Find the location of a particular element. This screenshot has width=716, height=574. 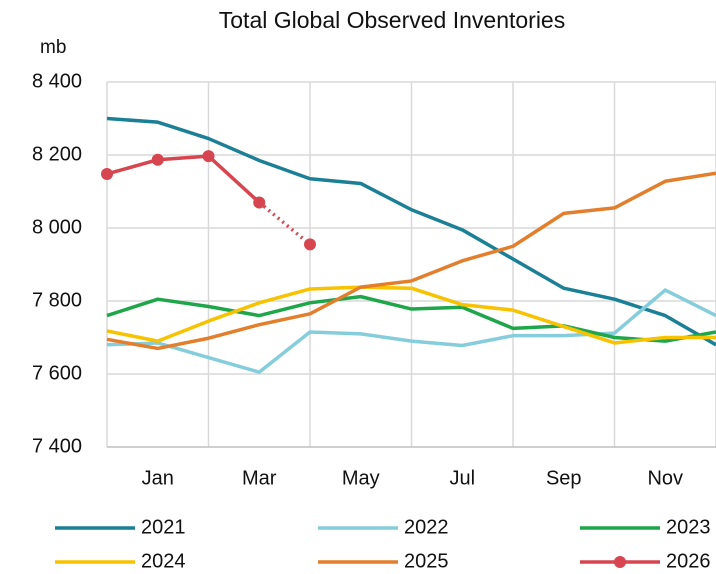

x-tick-label: Nov is located at coordinates (665, 478).